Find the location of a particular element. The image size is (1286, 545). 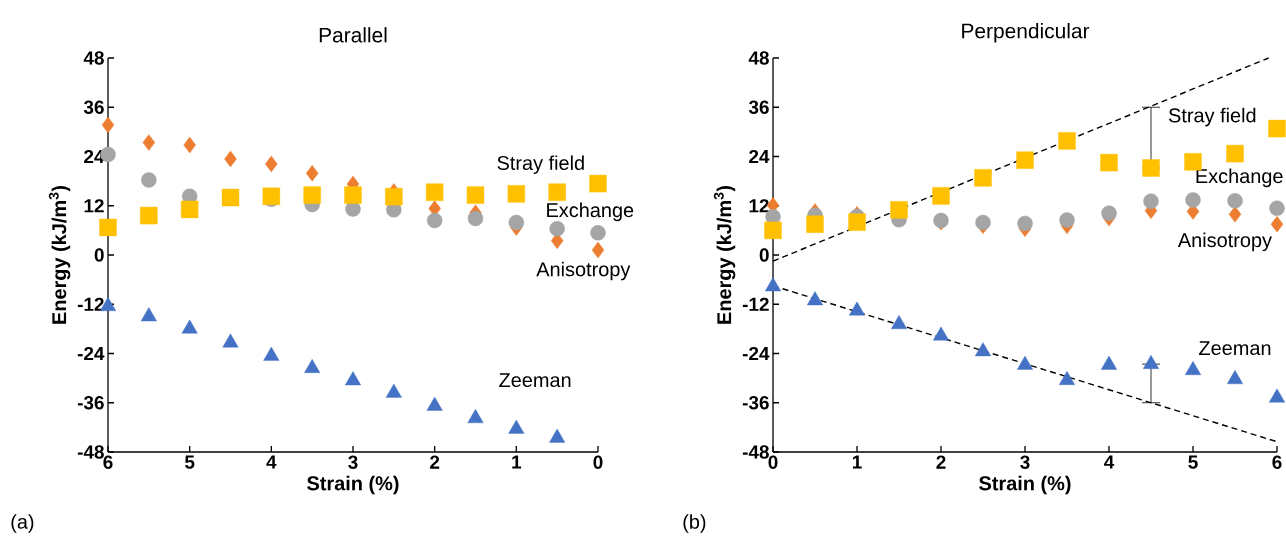

chart-title: Parallel is located at coordinates (353, 35).